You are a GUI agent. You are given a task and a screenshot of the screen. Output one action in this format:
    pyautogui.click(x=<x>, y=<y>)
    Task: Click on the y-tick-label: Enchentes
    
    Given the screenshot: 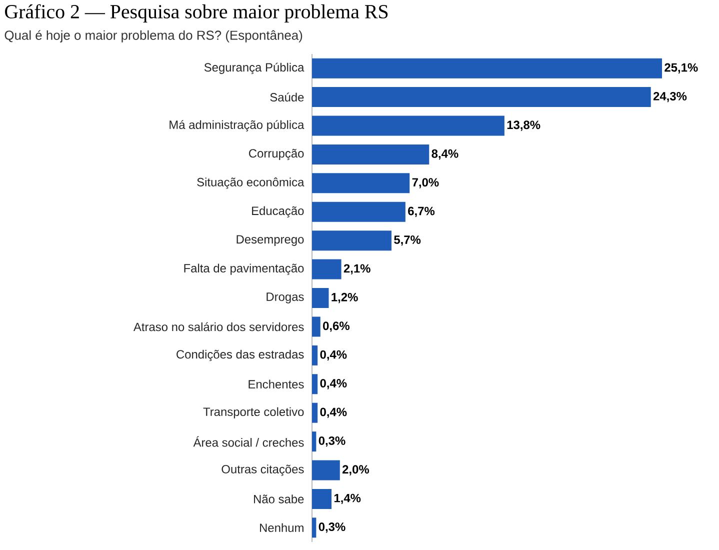 What is the action you would take?
    pyautogui.click(x=276, y=384)
    